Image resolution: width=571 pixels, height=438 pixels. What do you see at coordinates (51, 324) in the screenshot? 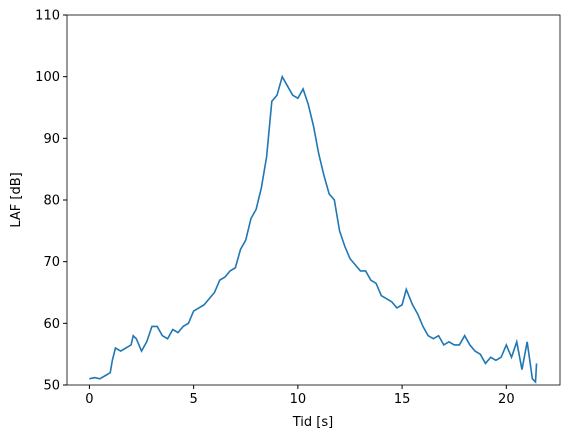
I see `y-tick-label: 60` at bounding box center [51, 324].